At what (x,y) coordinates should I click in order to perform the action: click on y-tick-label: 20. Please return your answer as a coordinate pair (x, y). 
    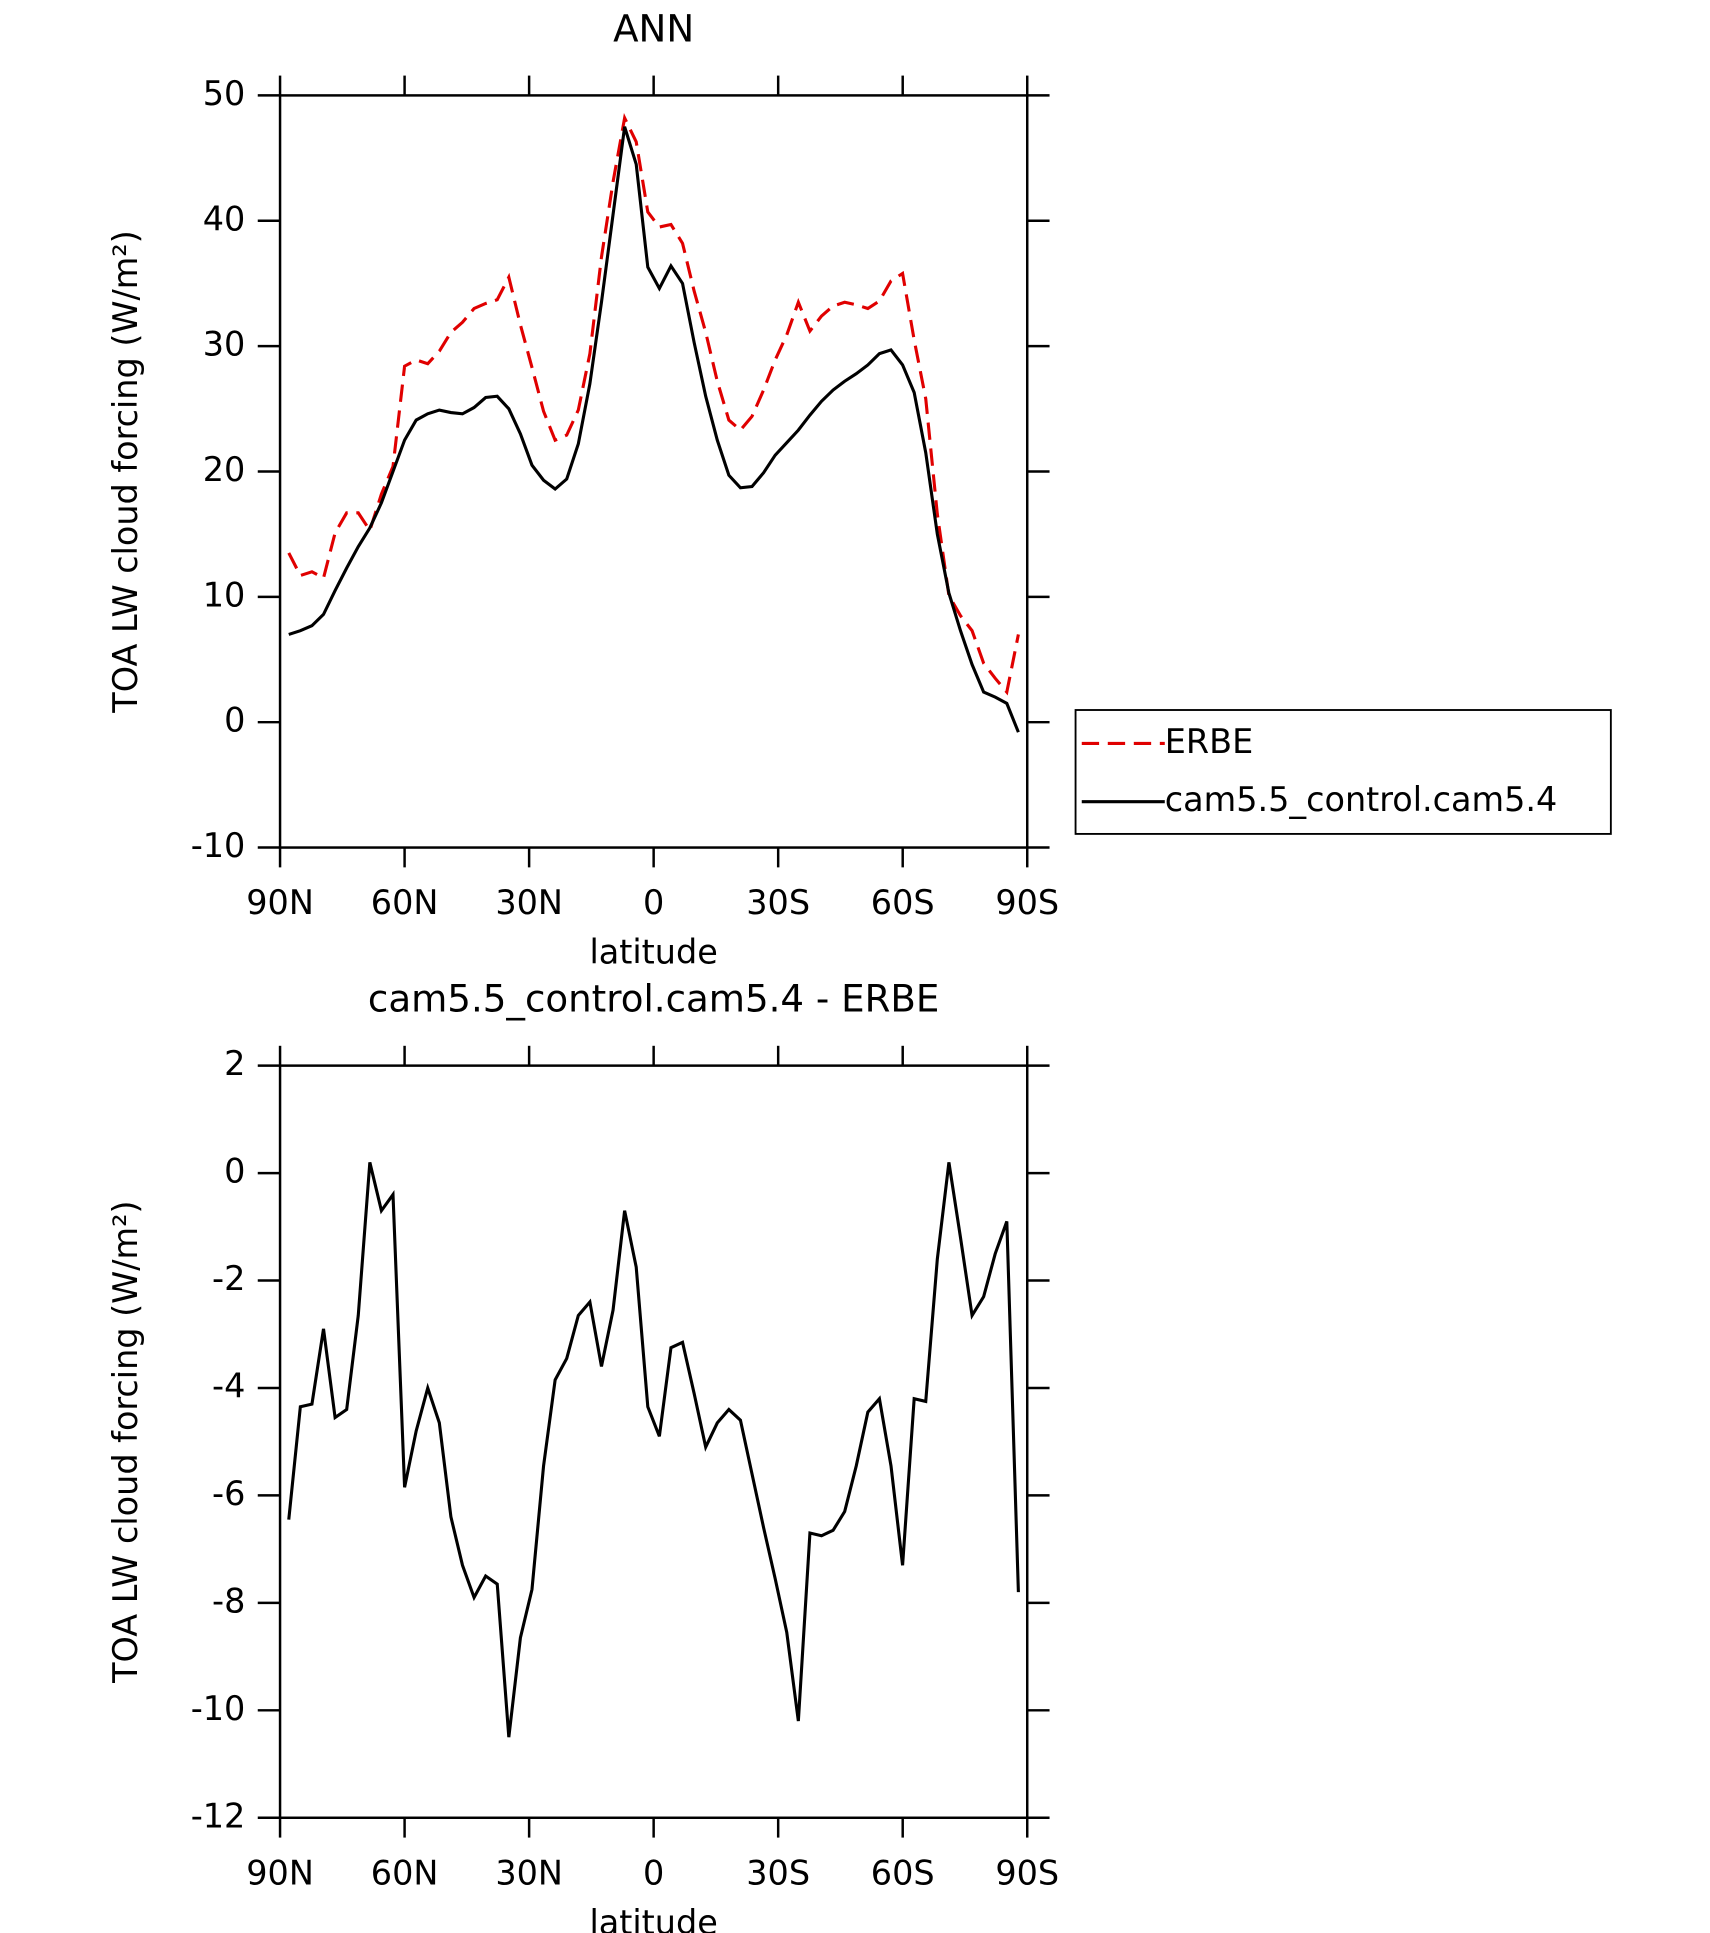
    Looking at the image, I should click on (224, 469).